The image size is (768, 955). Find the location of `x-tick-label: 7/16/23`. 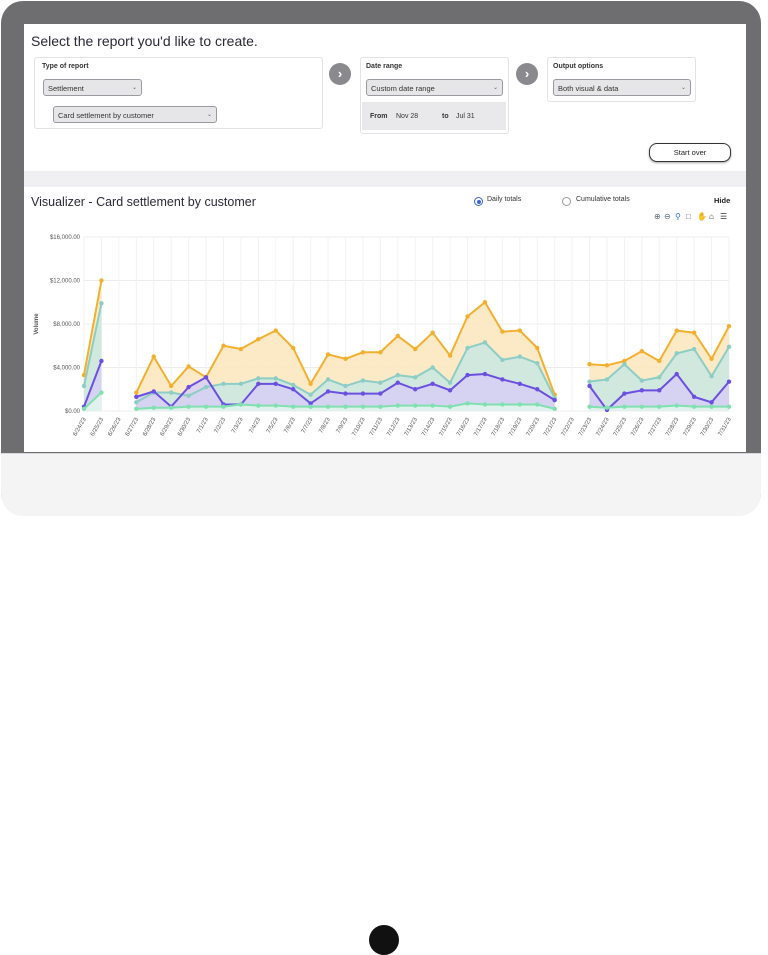

x-tick-label: 7/16/23 is located at coordinates (464, 426).